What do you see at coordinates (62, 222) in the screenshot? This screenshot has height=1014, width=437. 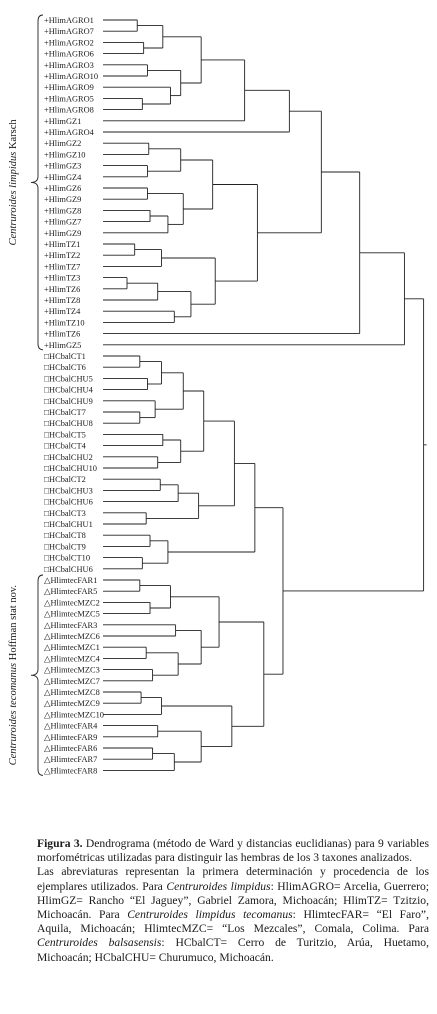 I see `leaf-label: +HlimGZ7` at bounding box center [62, 222].